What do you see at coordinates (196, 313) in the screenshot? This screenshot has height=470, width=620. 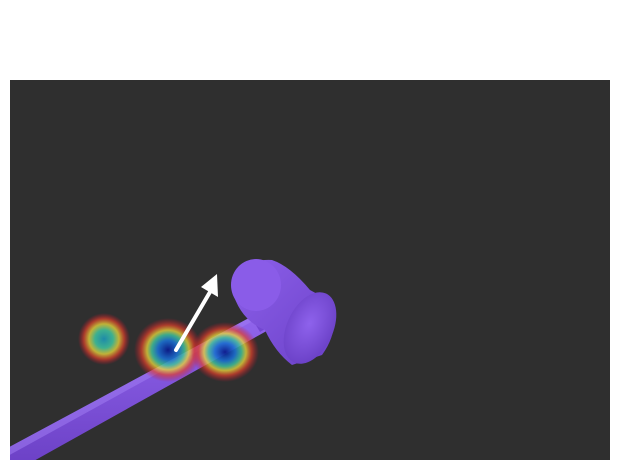 I see `direction-arrow` at bounding box center [196, 313].